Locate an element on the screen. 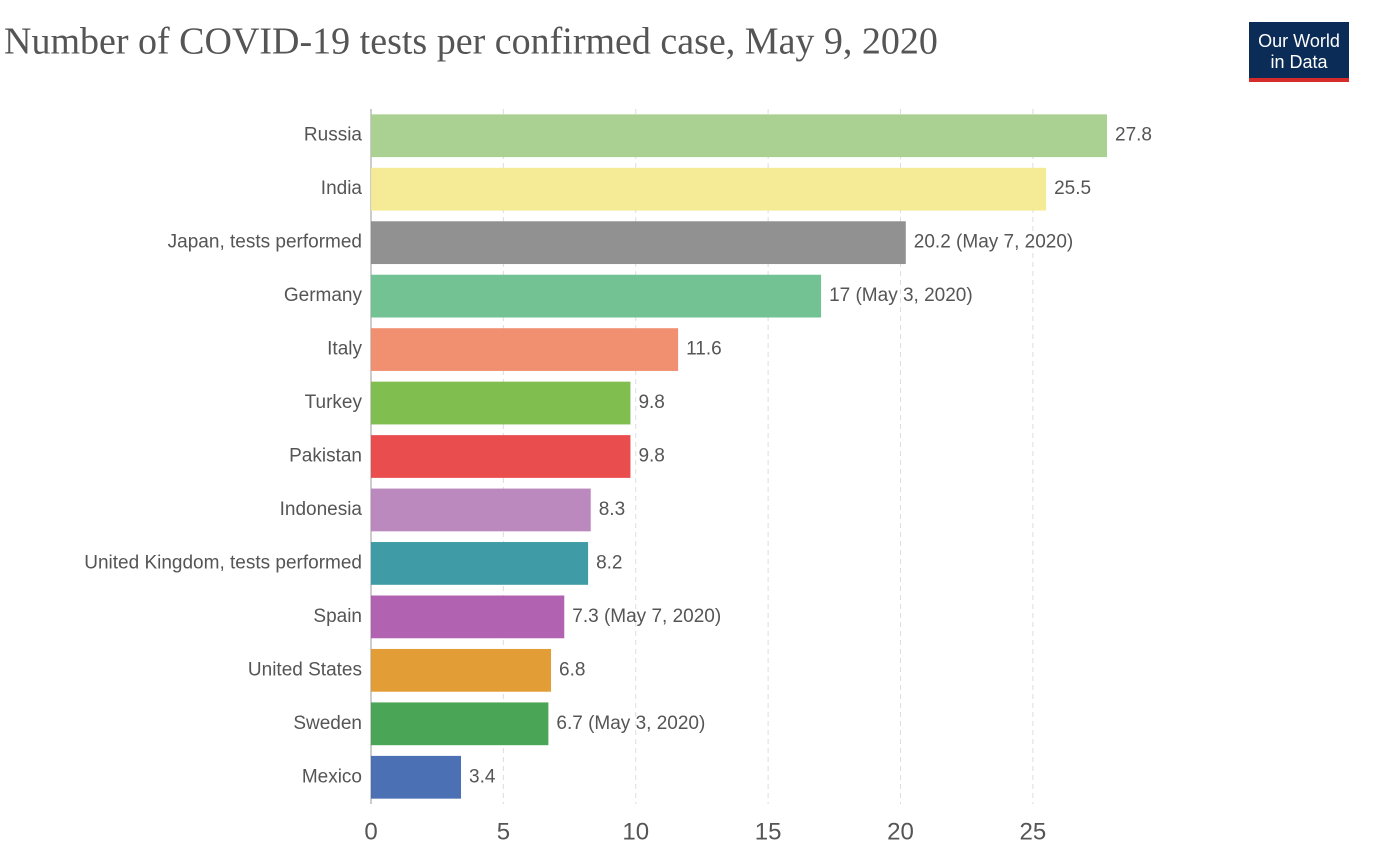 The width and height of the screenshot is (1374, 858). value-label: 6.8 is located at coordinates (572, 669).